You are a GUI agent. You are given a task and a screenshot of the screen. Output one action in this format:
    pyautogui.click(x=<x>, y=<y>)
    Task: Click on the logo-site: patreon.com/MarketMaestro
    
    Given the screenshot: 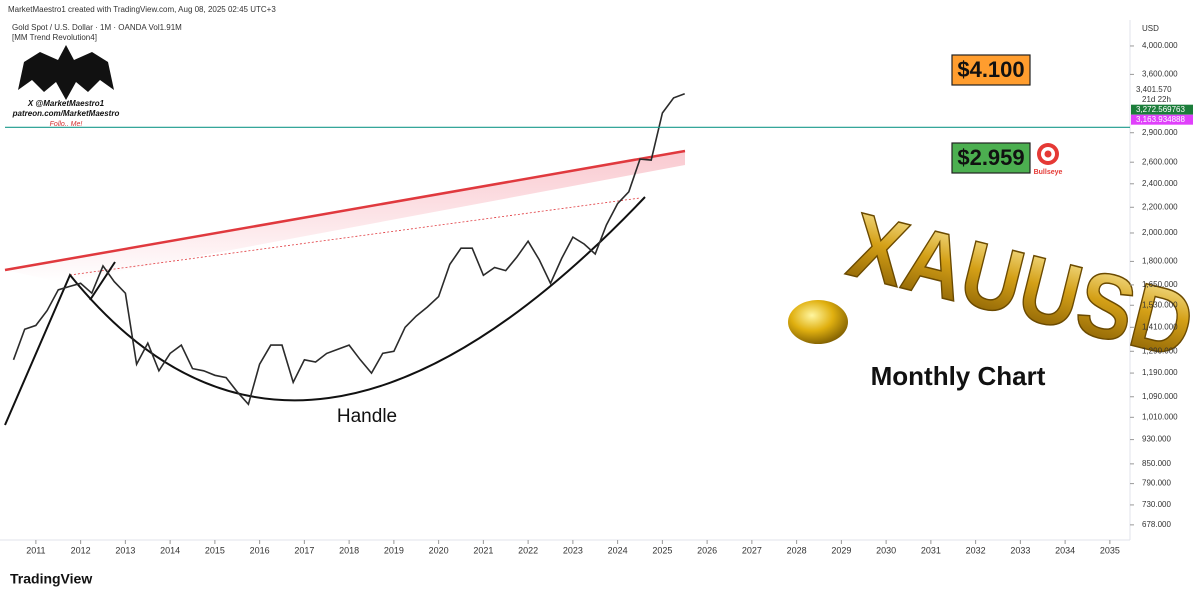 What is the action you would take?
    pyautogui.click(x=66, y=113)
    